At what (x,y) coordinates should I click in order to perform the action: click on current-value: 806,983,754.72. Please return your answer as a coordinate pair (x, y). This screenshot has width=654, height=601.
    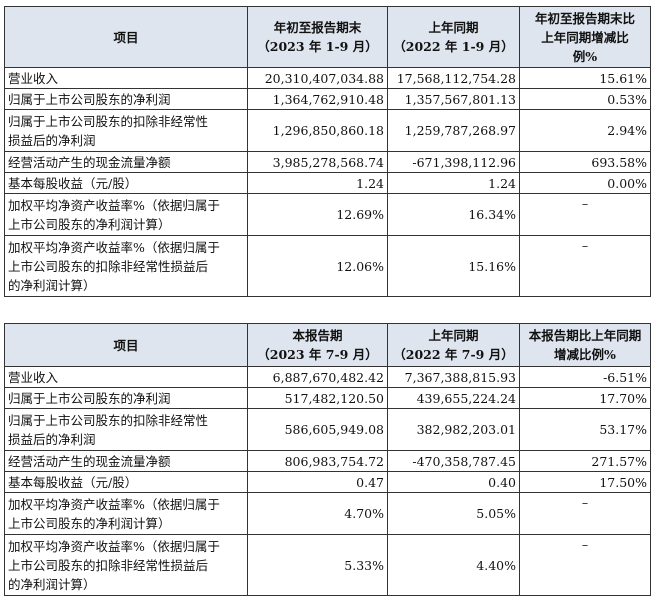
    Looking at the image, I should click on (317, 461).